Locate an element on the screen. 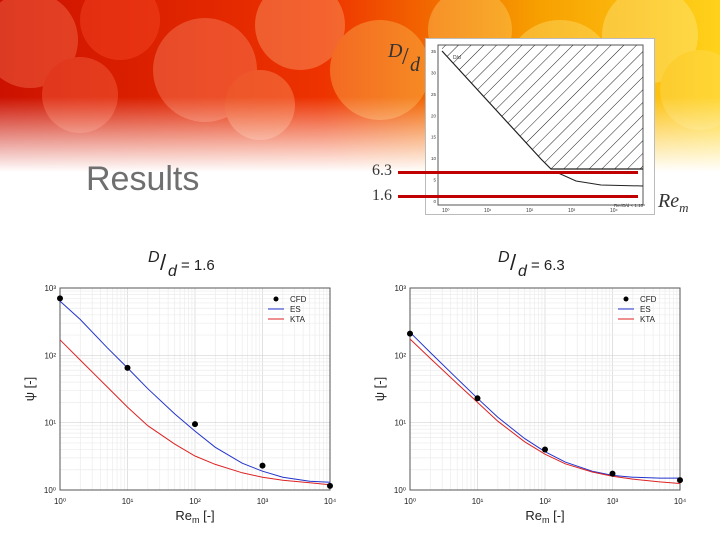 The image size is (720, 540). ratio-slash: / is located at coordinates (405, 57).